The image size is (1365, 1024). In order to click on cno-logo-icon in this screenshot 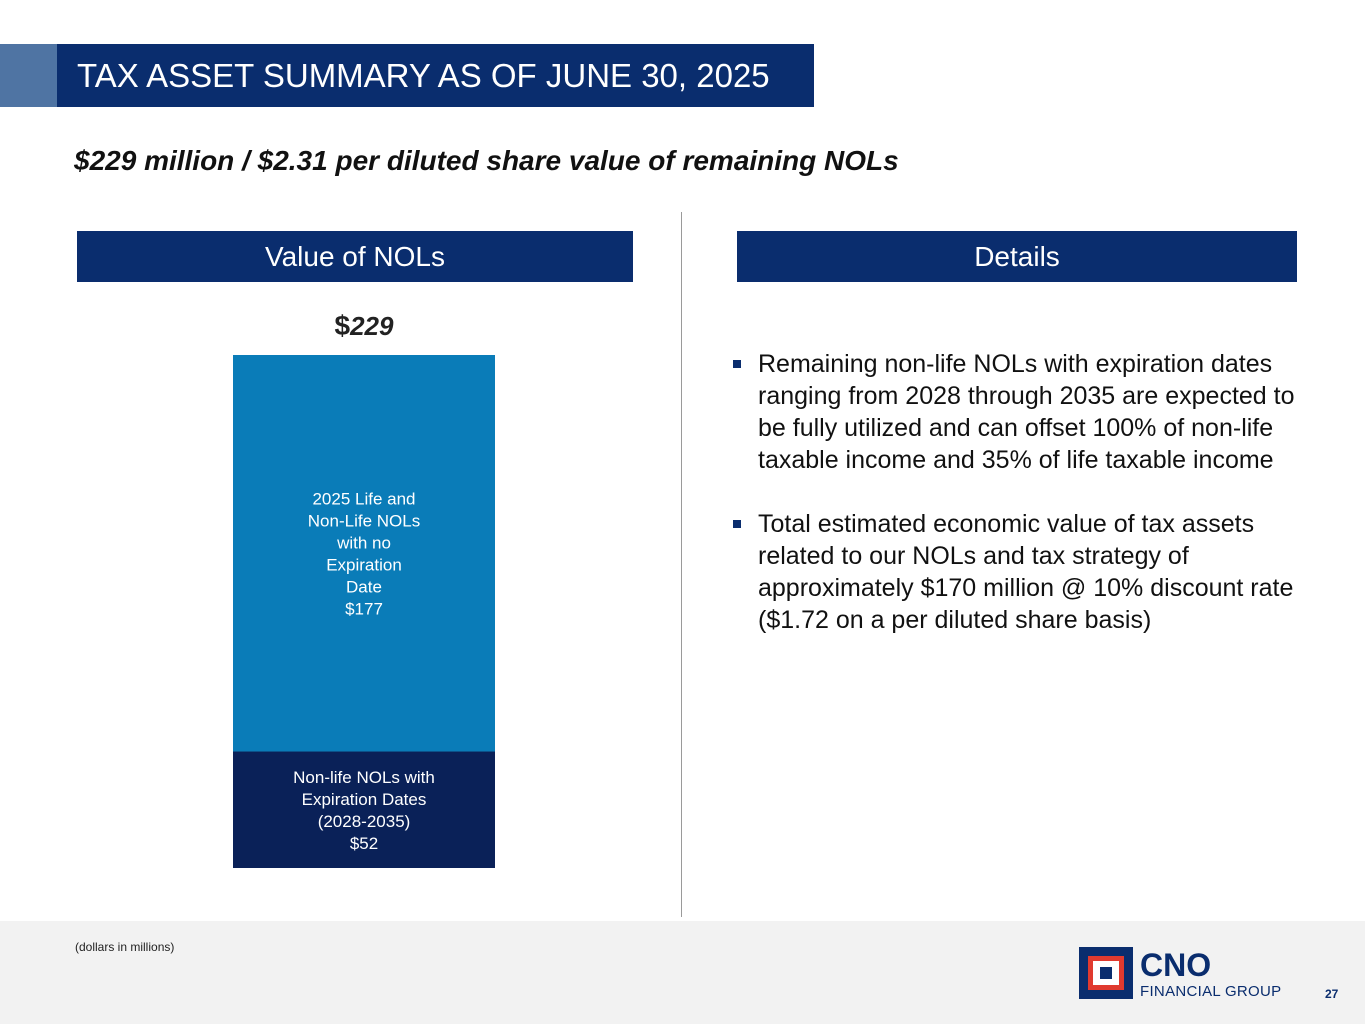, I will do `click(1106, 973)`.